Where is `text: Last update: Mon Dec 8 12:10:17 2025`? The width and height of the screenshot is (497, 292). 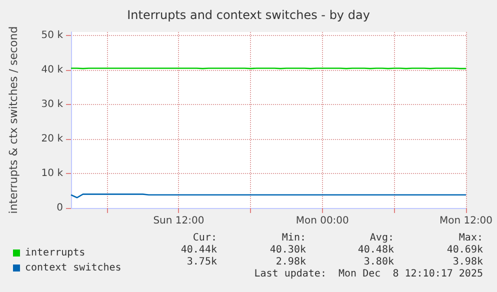
text: Last update: Mon Dec 8 12:10:17 2025 is located at coordinates (368, 274).